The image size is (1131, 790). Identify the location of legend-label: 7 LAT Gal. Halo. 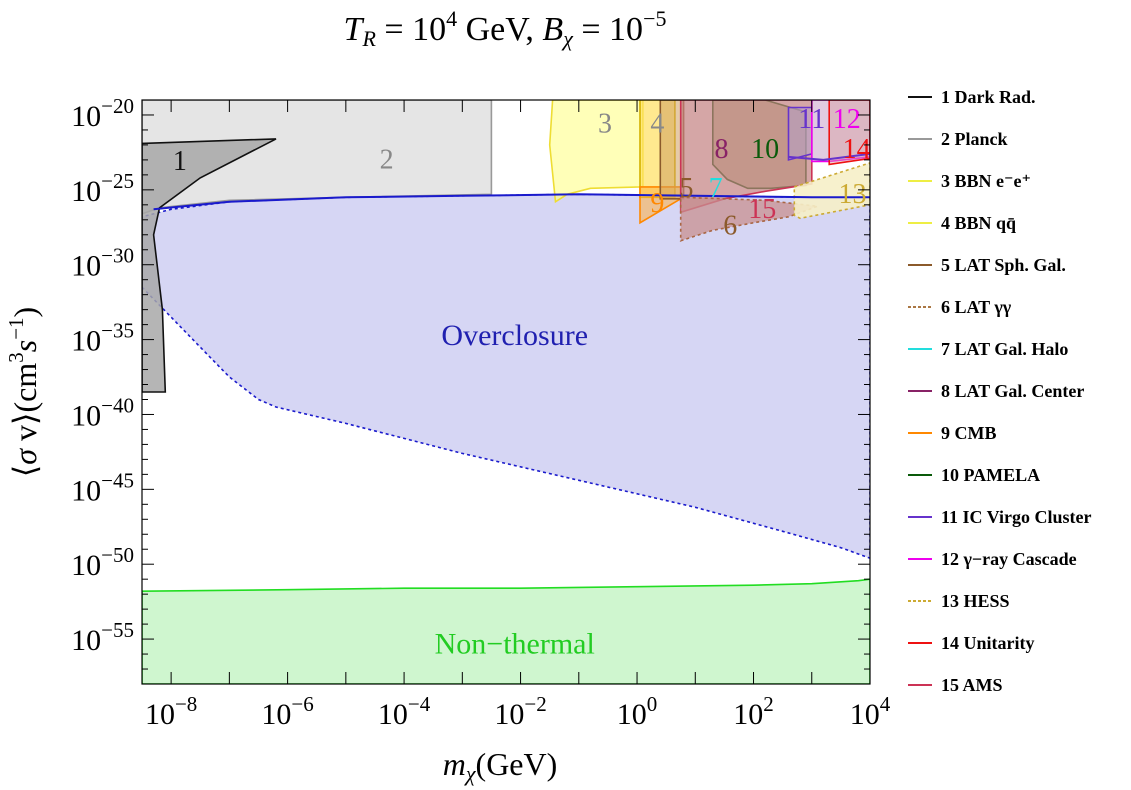
(1004, 349).